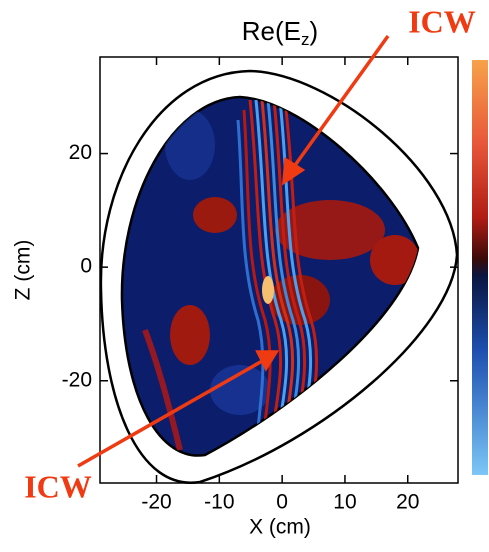  What do you see at coordinates (23, 270) in the screenshot?
I see `y-axis-label: Z (cm)` at bounding box center [23, 270].